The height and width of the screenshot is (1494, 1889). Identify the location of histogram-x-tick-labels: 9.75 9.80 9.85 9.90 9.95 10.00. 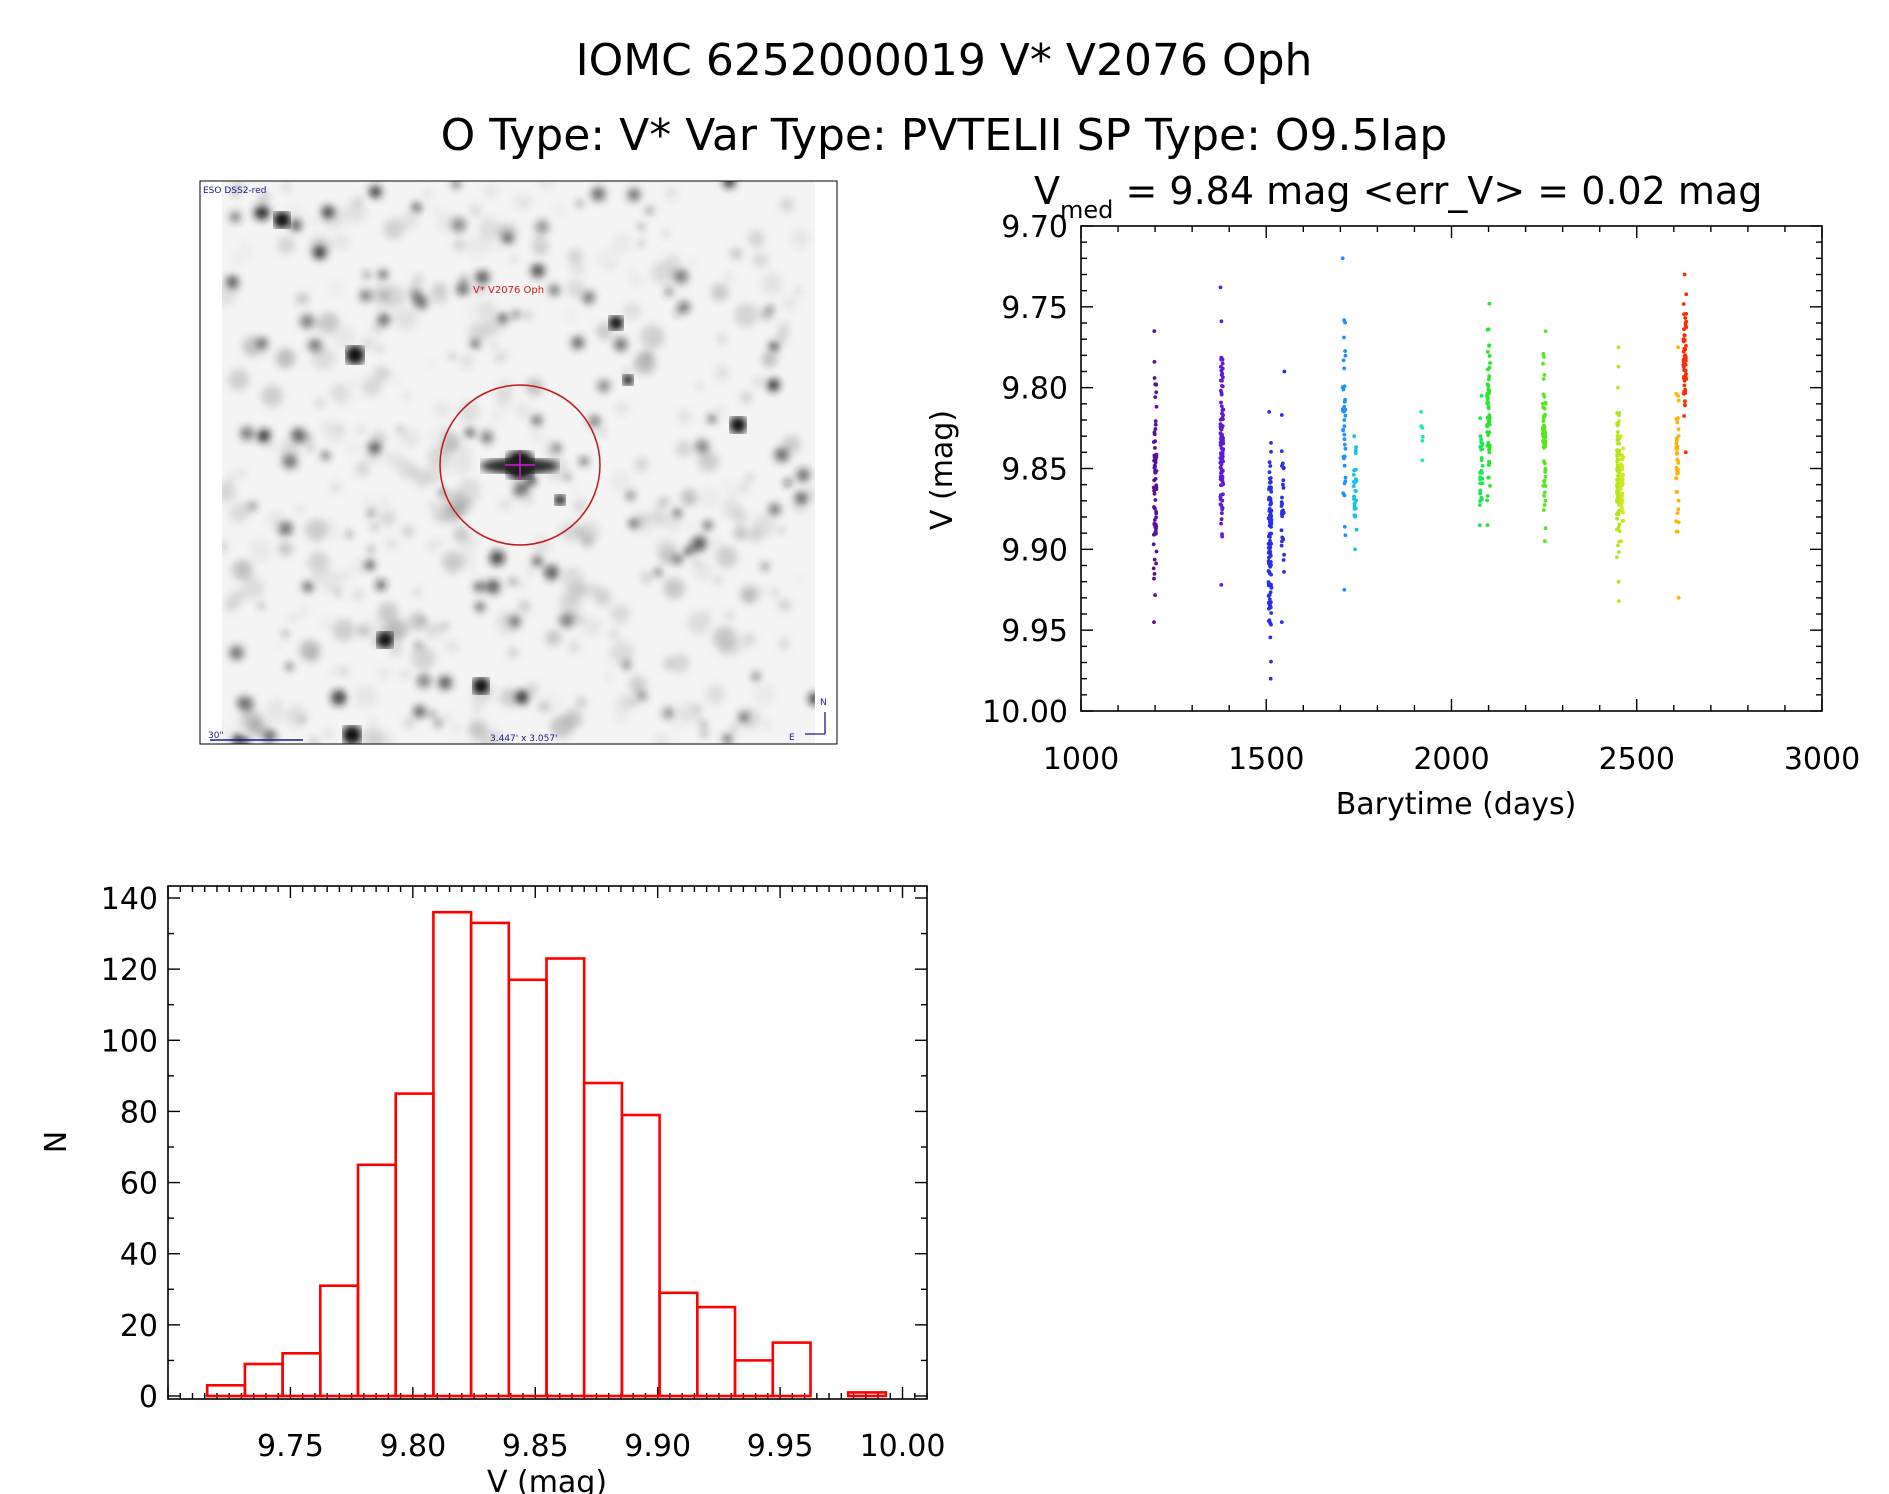
(601, 1446).